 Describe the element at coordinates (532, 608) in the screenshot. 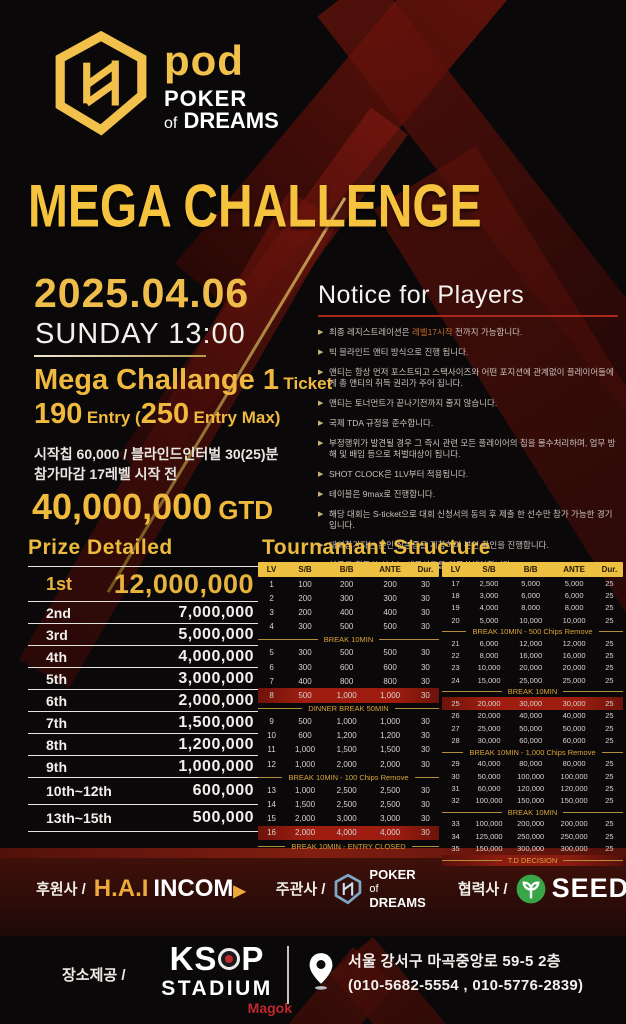

I see `structure-level-row: 19 4,000 8,000 8,000 25` at that location.